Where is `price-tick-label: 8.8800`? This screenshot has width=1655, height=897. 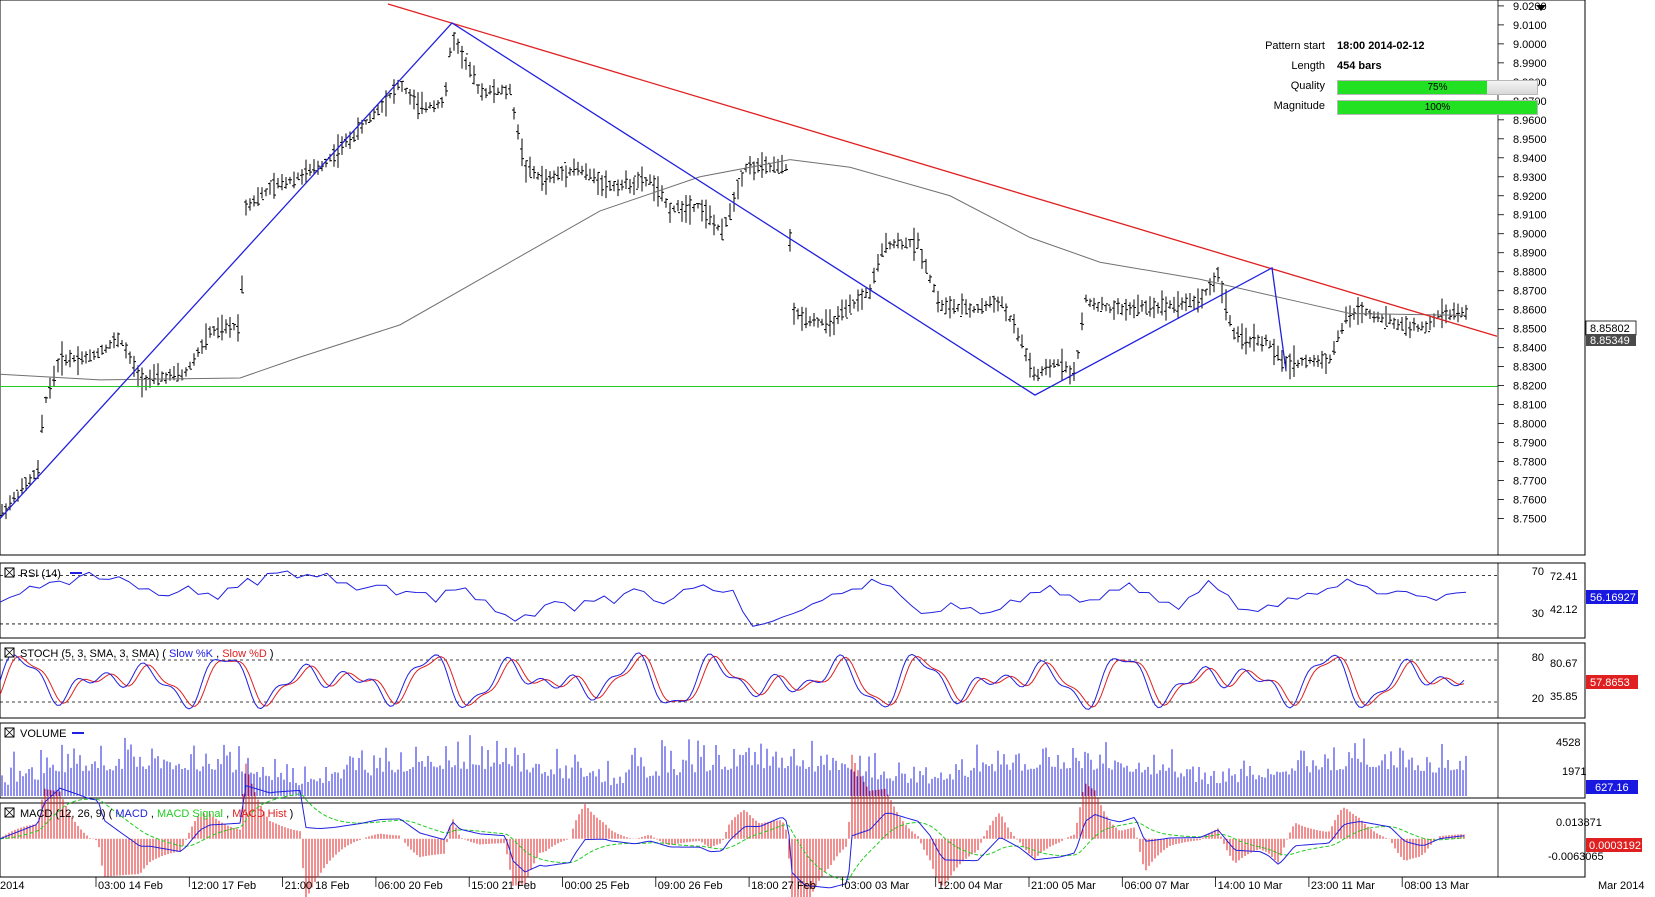
price-tick-label: 8.8800 is located at coordinates (1530, 273).